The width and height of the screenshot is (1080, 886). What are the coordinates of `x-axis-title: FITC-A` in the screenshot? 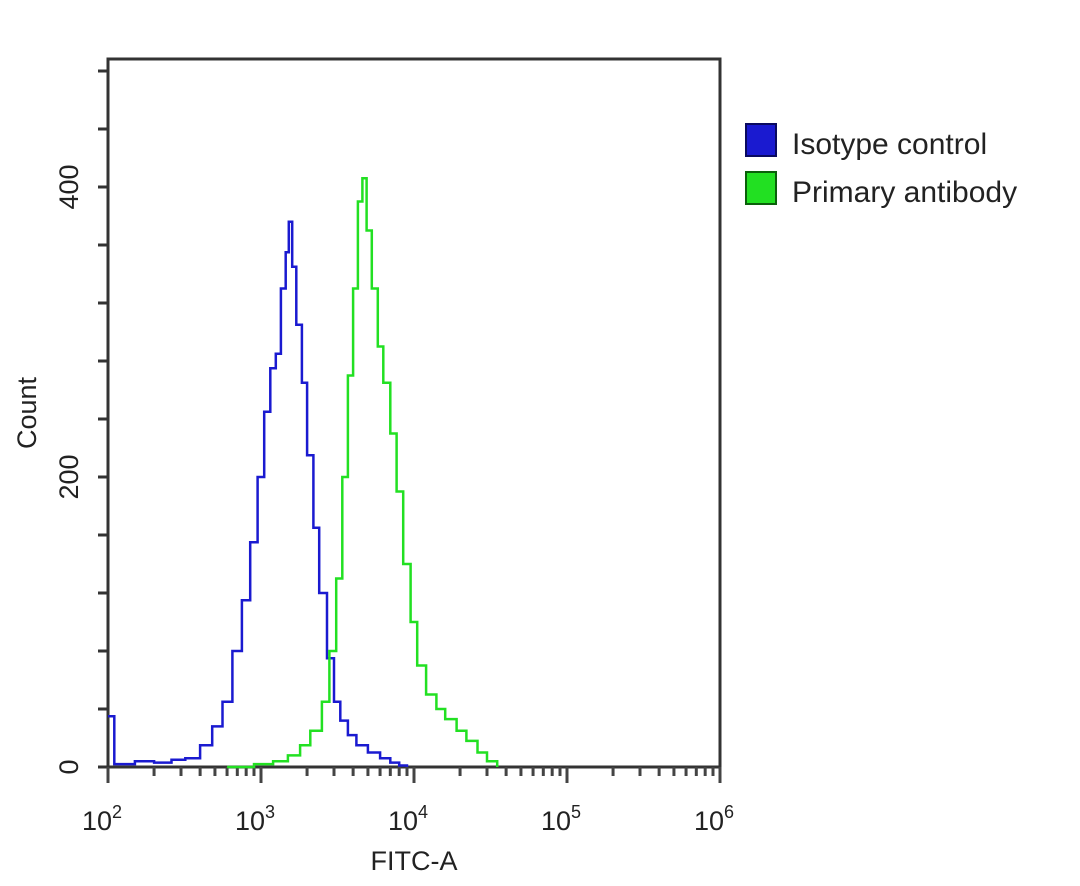 It's located at (414, 861).